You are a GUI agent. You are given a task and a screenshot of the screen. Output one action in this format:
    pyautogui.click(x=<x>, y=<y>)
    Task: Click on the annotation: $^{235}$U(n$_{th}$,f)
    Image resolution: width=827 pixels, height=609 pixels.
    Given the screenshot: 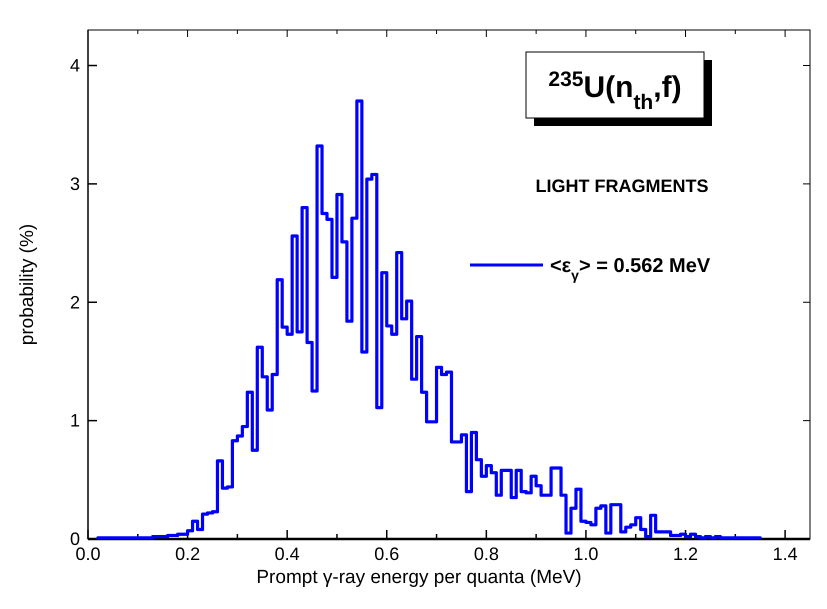 What is the action you would take?
    pyautogui.click(x=615, y=91)
    